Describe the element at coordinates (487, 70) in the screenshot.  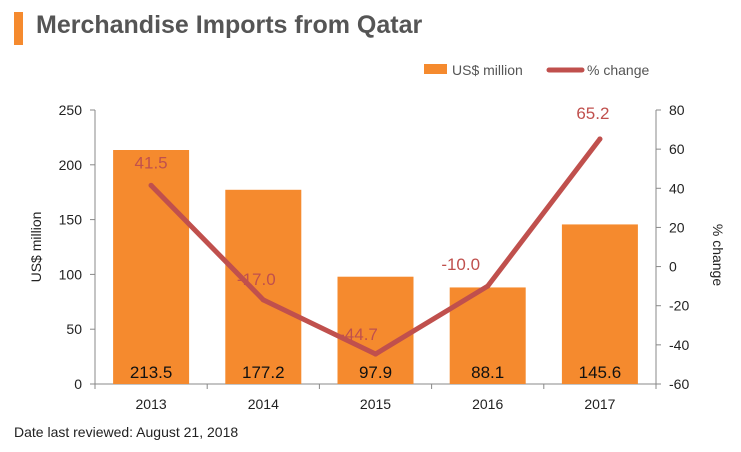
I see `legend-bar-label: US$ million` at that location.